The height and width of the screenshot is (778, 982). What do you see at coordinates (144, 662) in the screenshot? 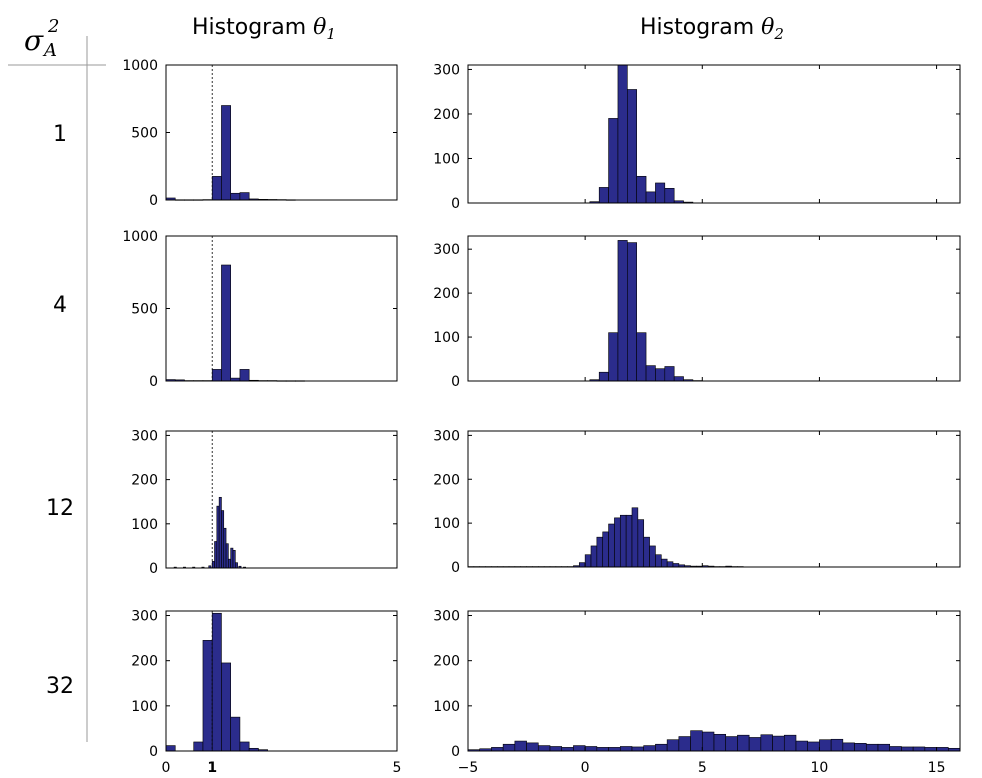
I see `ytick-label-r32-theta1-200: 200` at bounding box center [144, 662].